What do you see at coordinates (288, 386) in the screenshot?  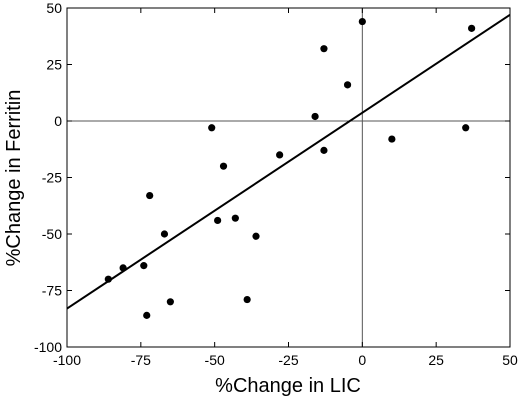 I see `x-axis-title: %Change in LIC` at bounding box center [288, 386].